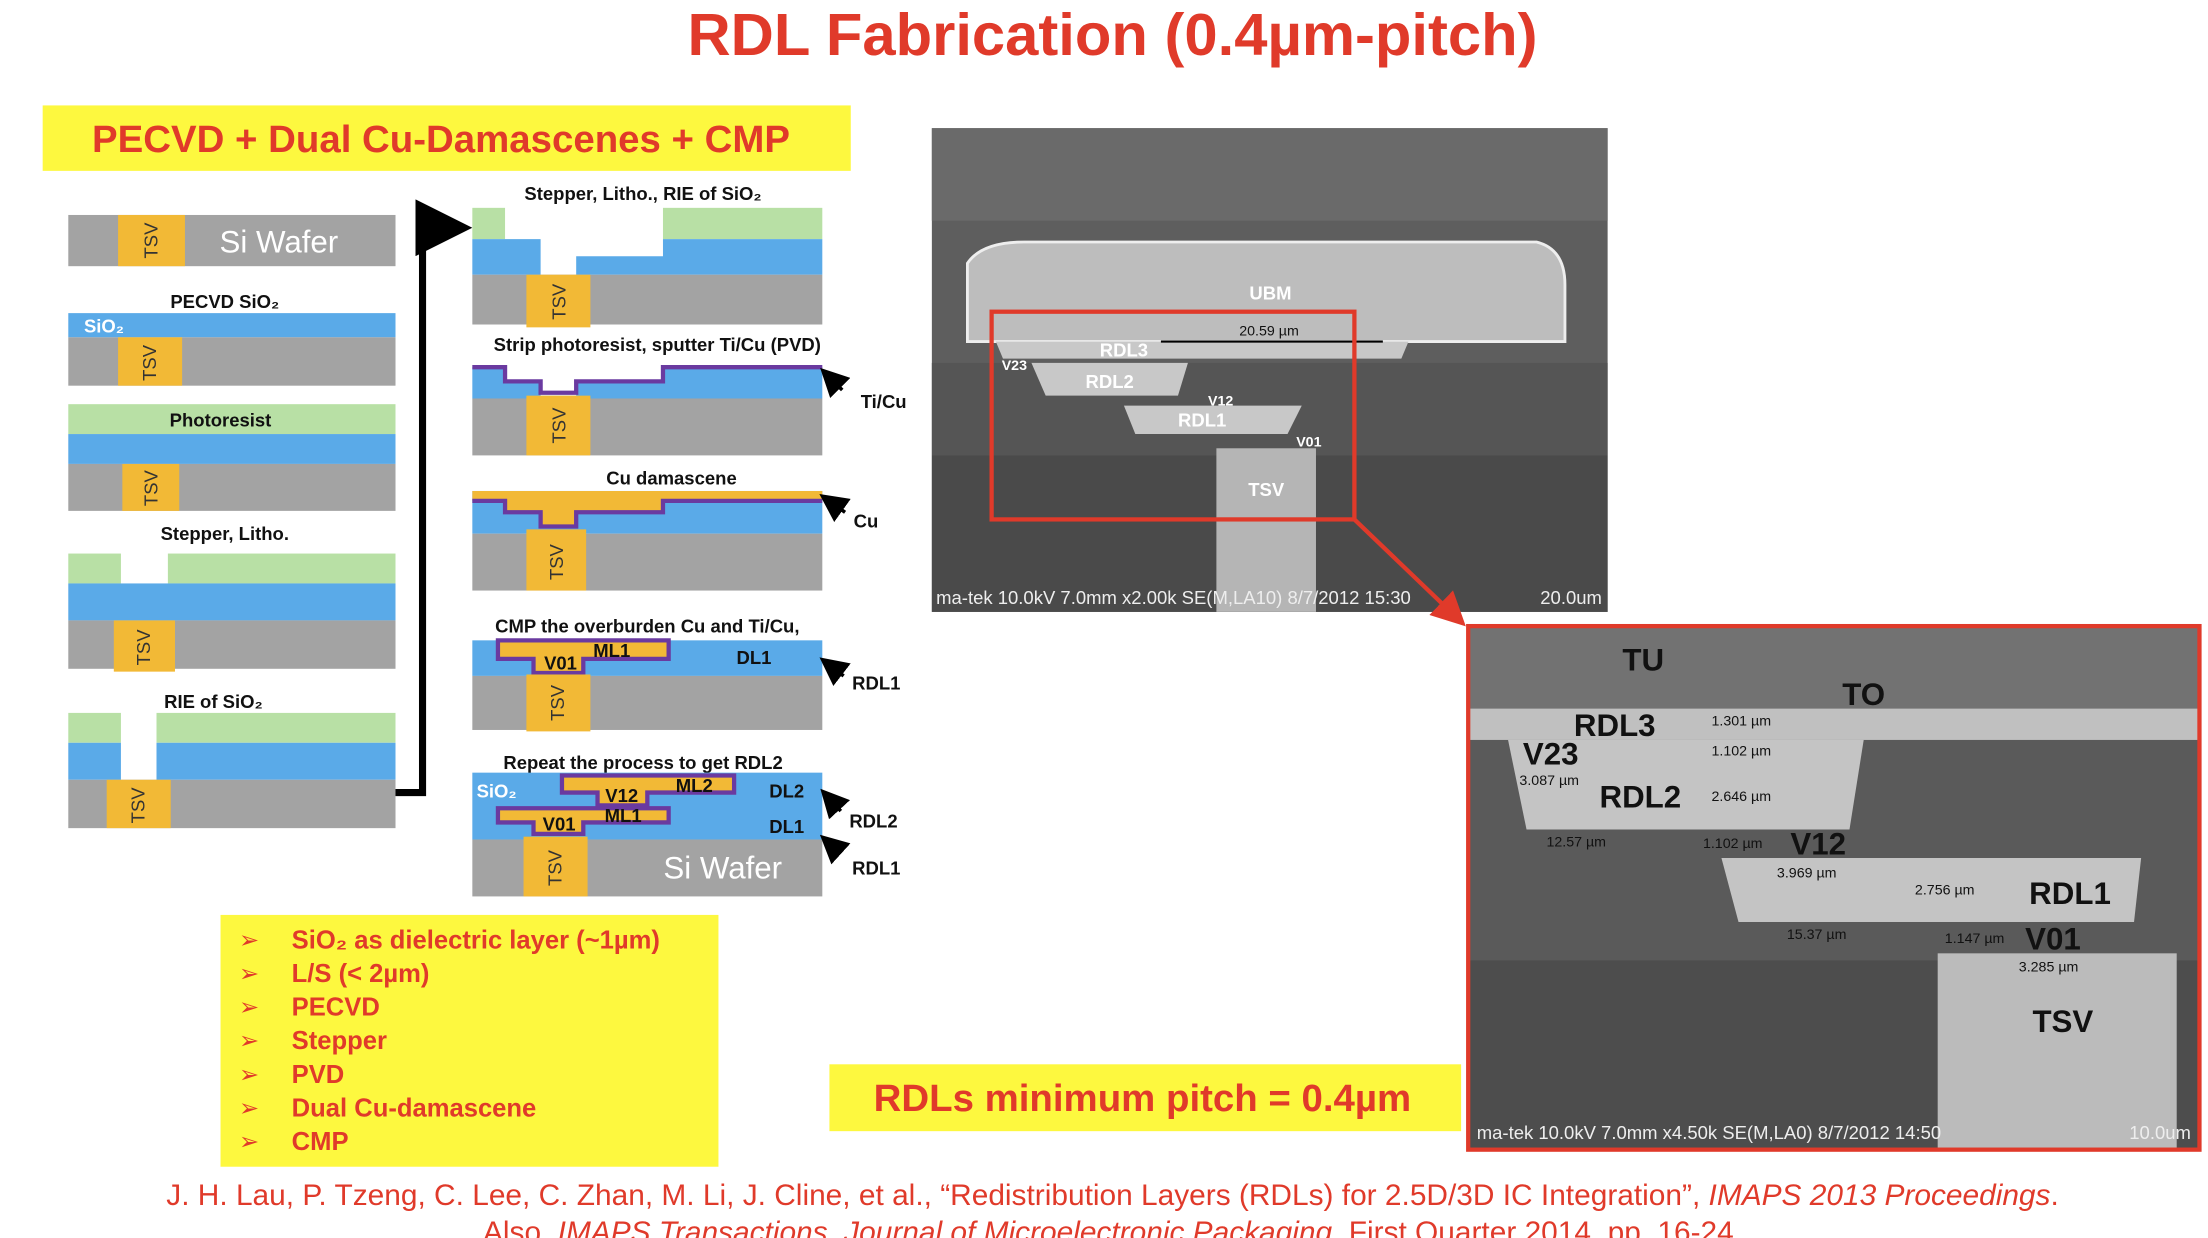 This screenshot has height=1238, width=2208. What do you see at coordinates (1143, 1098) in the screenshot?
I see `callout: RDLs minimum pitch = 0.4µm` at bounding box center [1143, 1098].